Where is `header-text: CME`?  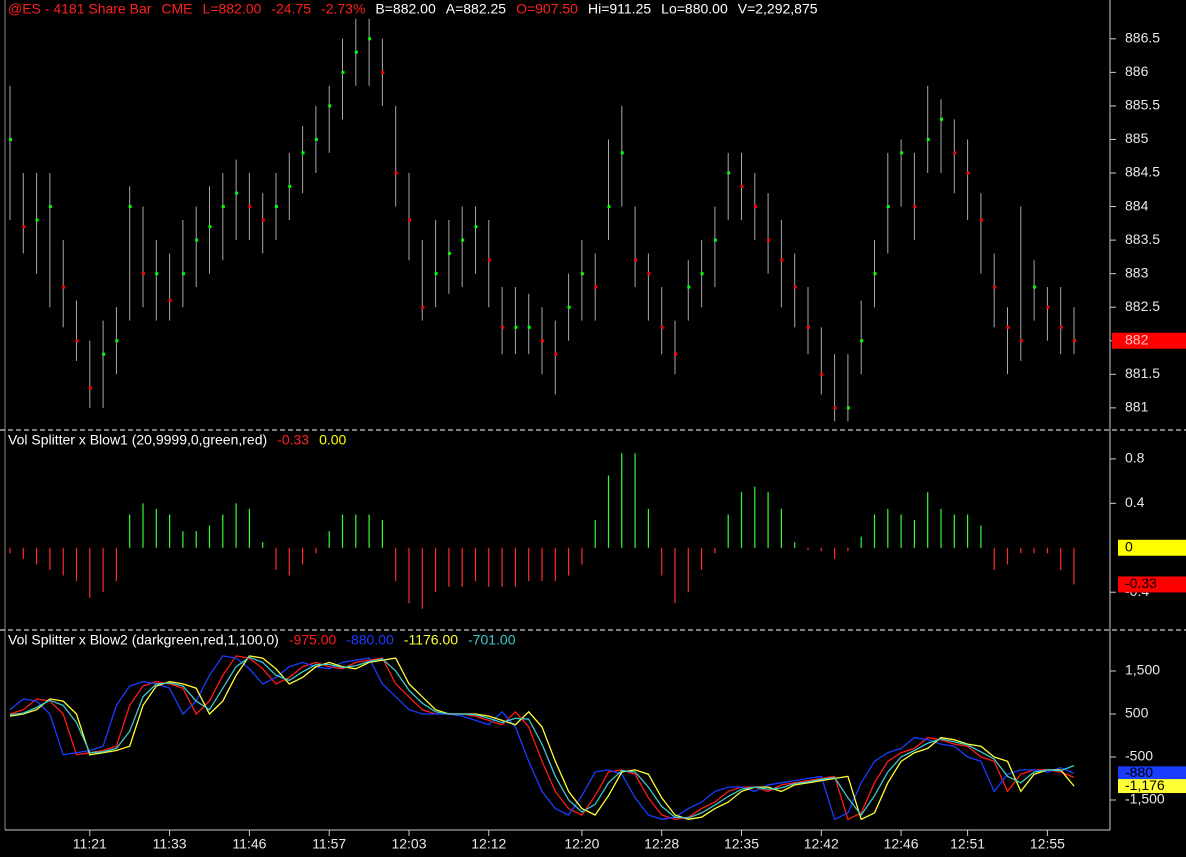
header-text: CME is located at coordinates (176, 9).